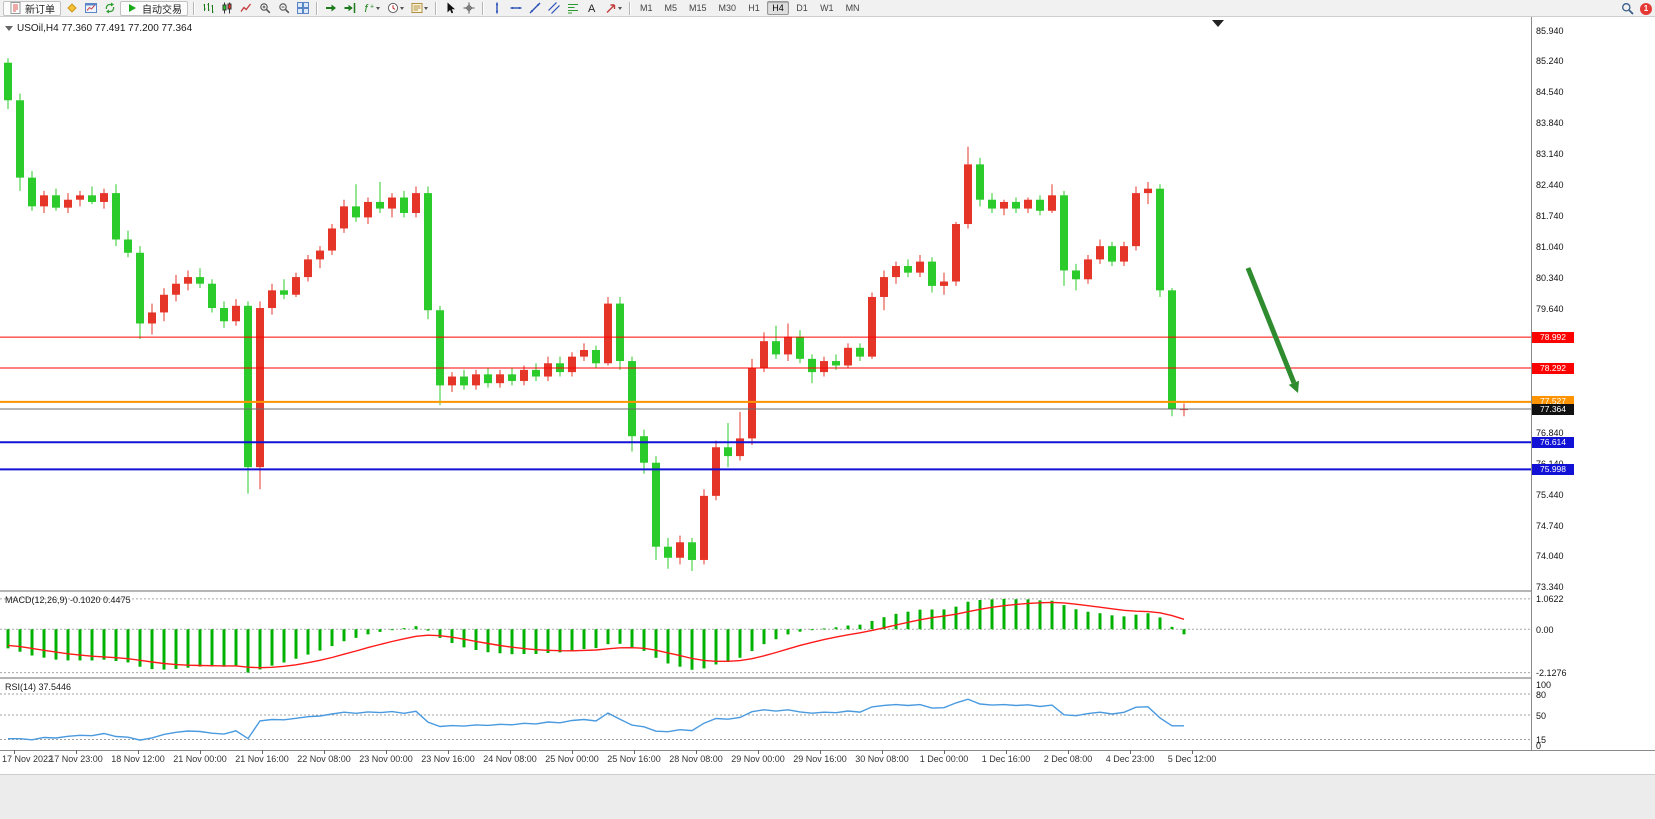 Image resolution: width=1655 pixels, height=819 pixels. Describe the element at coordinates (245, 8) in the screenshot. I see `line-chart-button` at that location.